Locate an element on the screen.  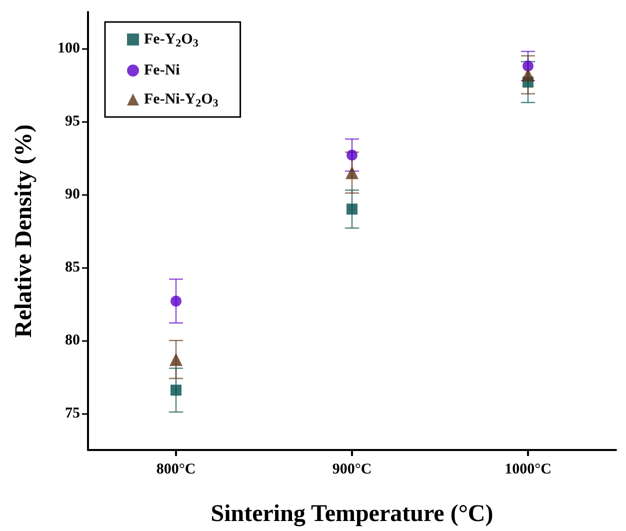
y-tick-label: 95 is located at coordinates (72, 122).